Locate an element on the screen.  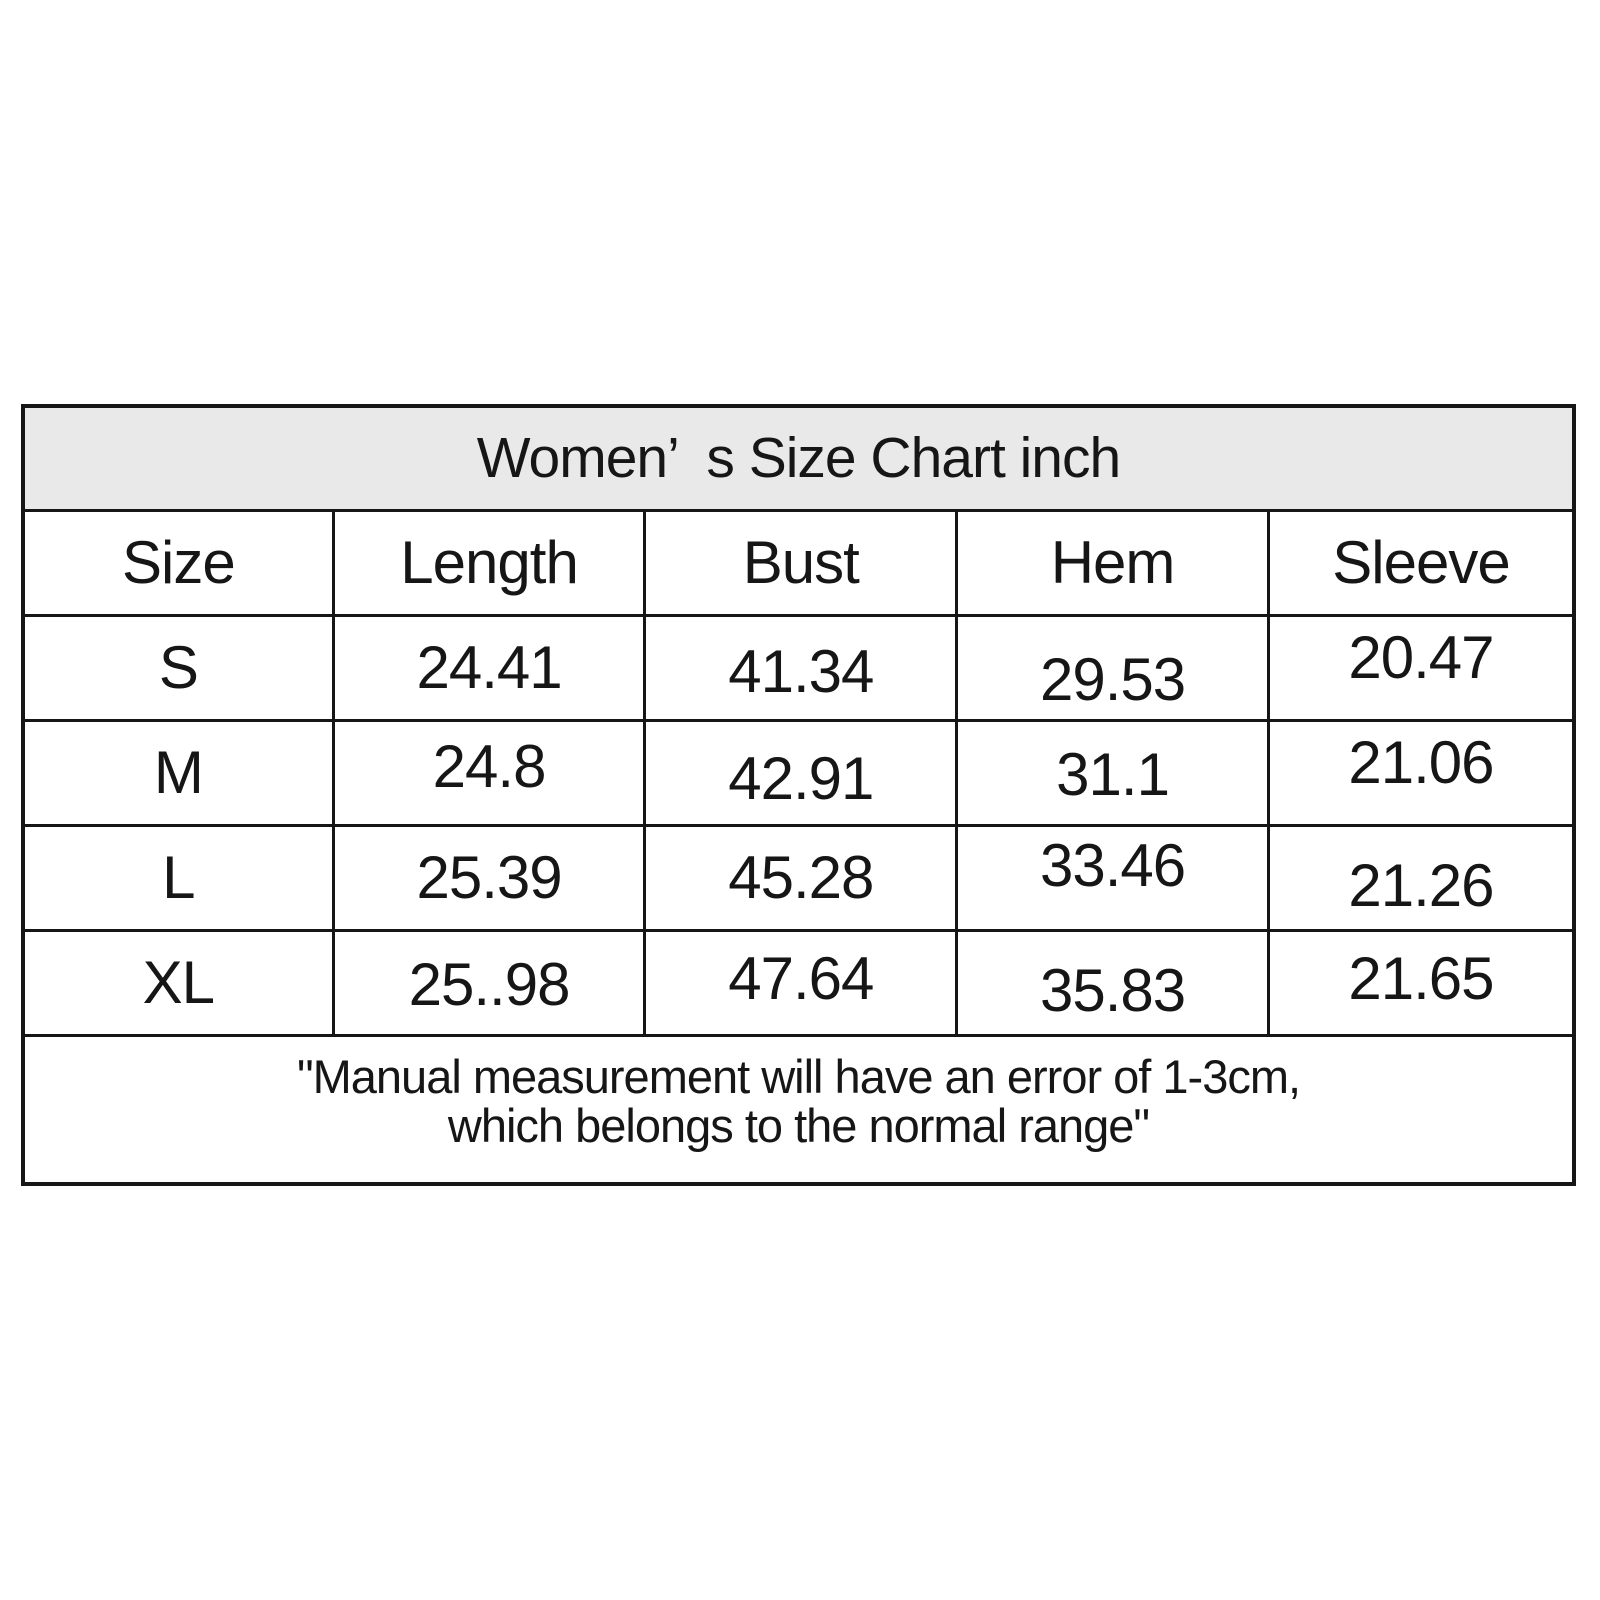
value-cell: 25..98 is located at coordinates (489, 982).